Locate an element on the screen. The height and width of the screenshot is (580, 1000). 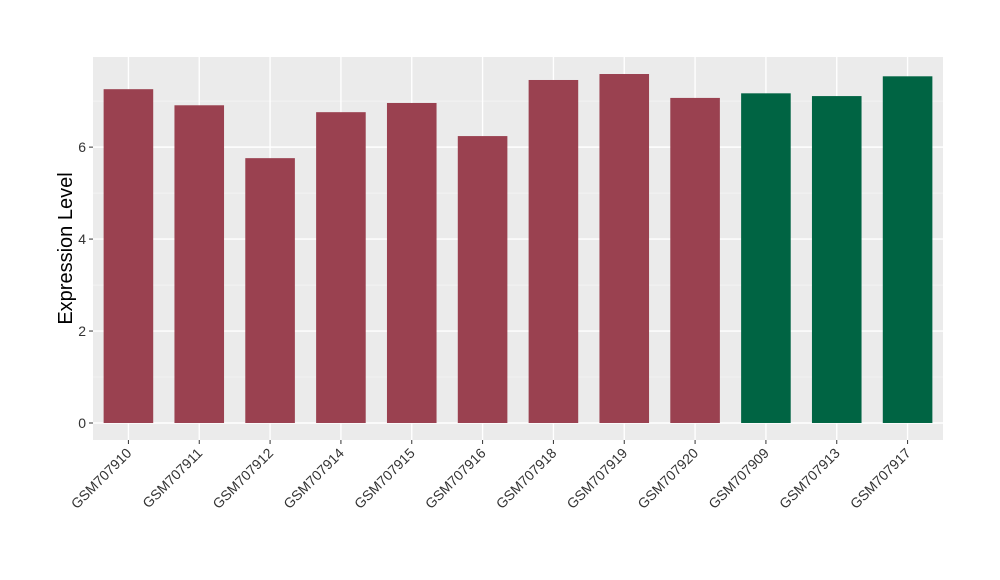
x-tick-label: GSM707915 is located at coordinates (384, 478).